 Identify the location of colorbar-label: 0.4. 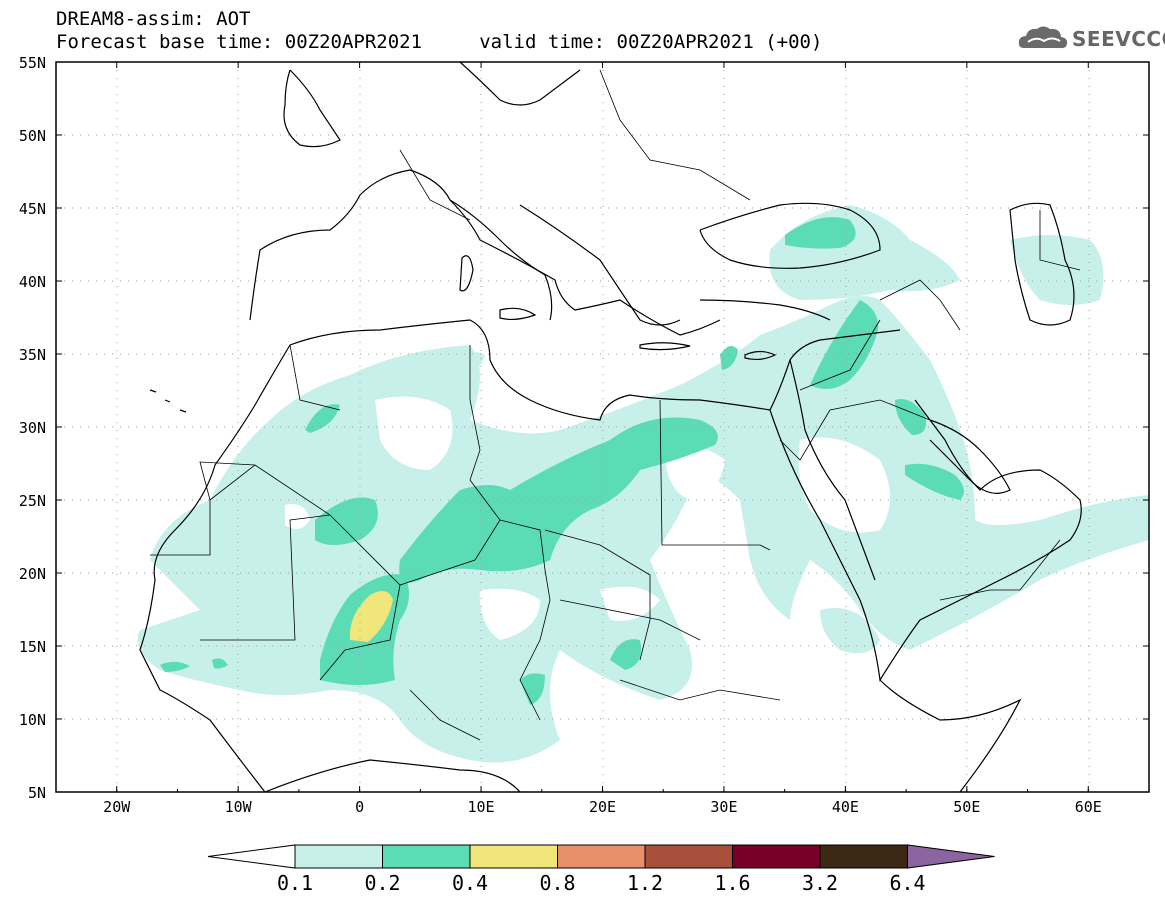
(470, 883).